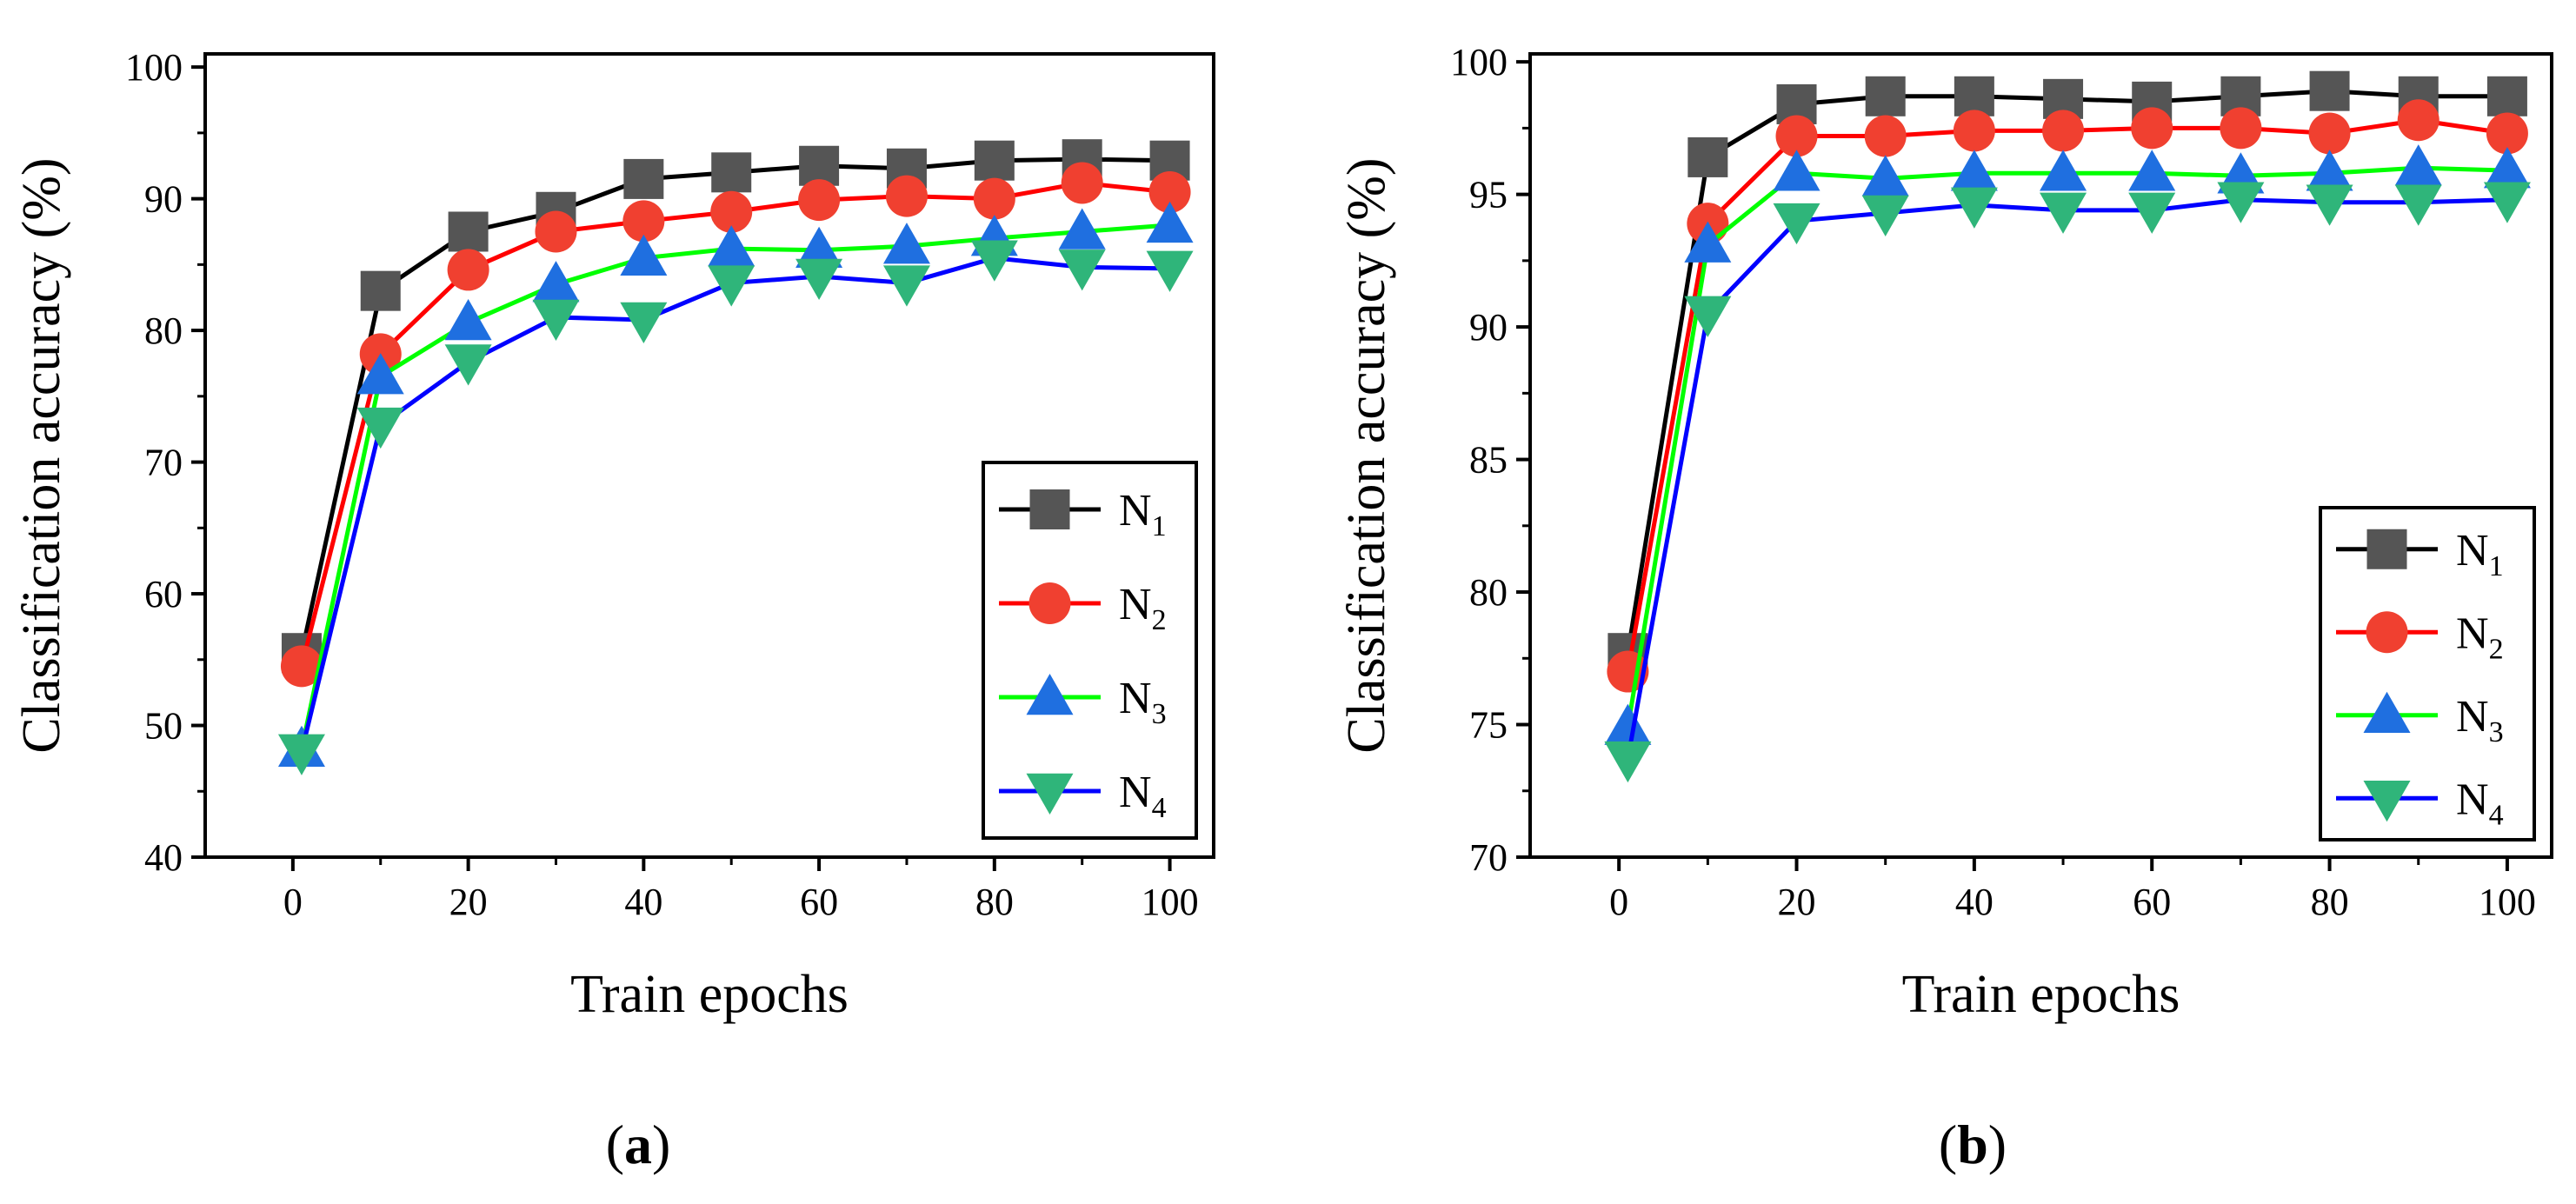 The height and width of the screenshot is (1204, 2576). I want to click on legend-marker-N1, so click(1049, 509).